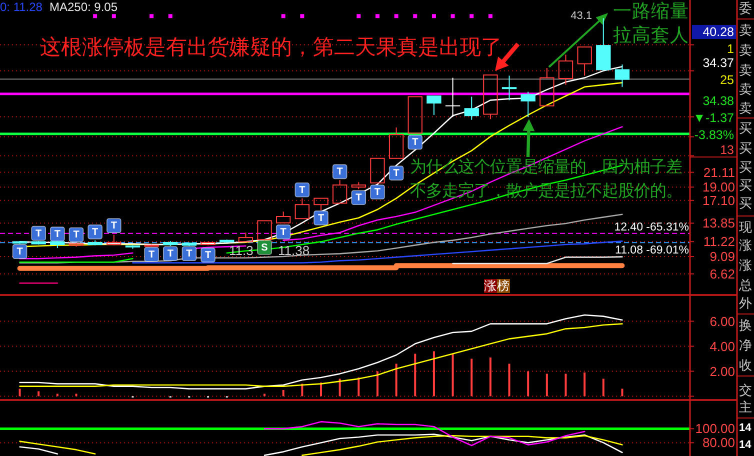 The width and height of the screenshot is (754, 456). What do you see at coordinates (718, 187) in the screenshot?
I see `y-tick-label: 19.00` at bounding box center [718, 187].